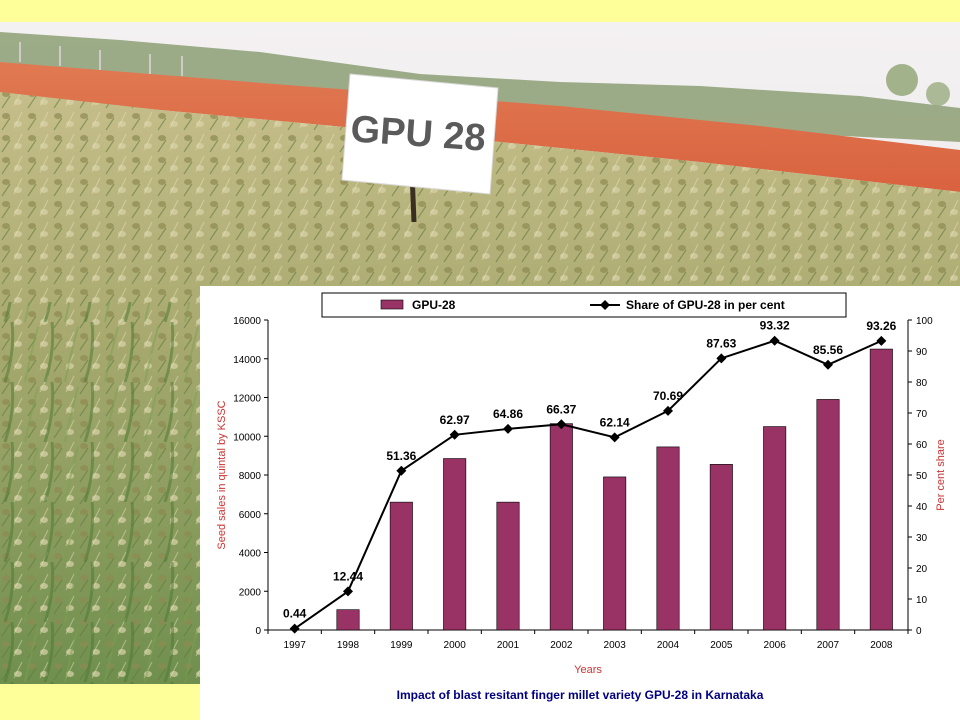 This screenshot has height=720, width=960. I want to click on x-tick-label: 2001, so click(508, 645).